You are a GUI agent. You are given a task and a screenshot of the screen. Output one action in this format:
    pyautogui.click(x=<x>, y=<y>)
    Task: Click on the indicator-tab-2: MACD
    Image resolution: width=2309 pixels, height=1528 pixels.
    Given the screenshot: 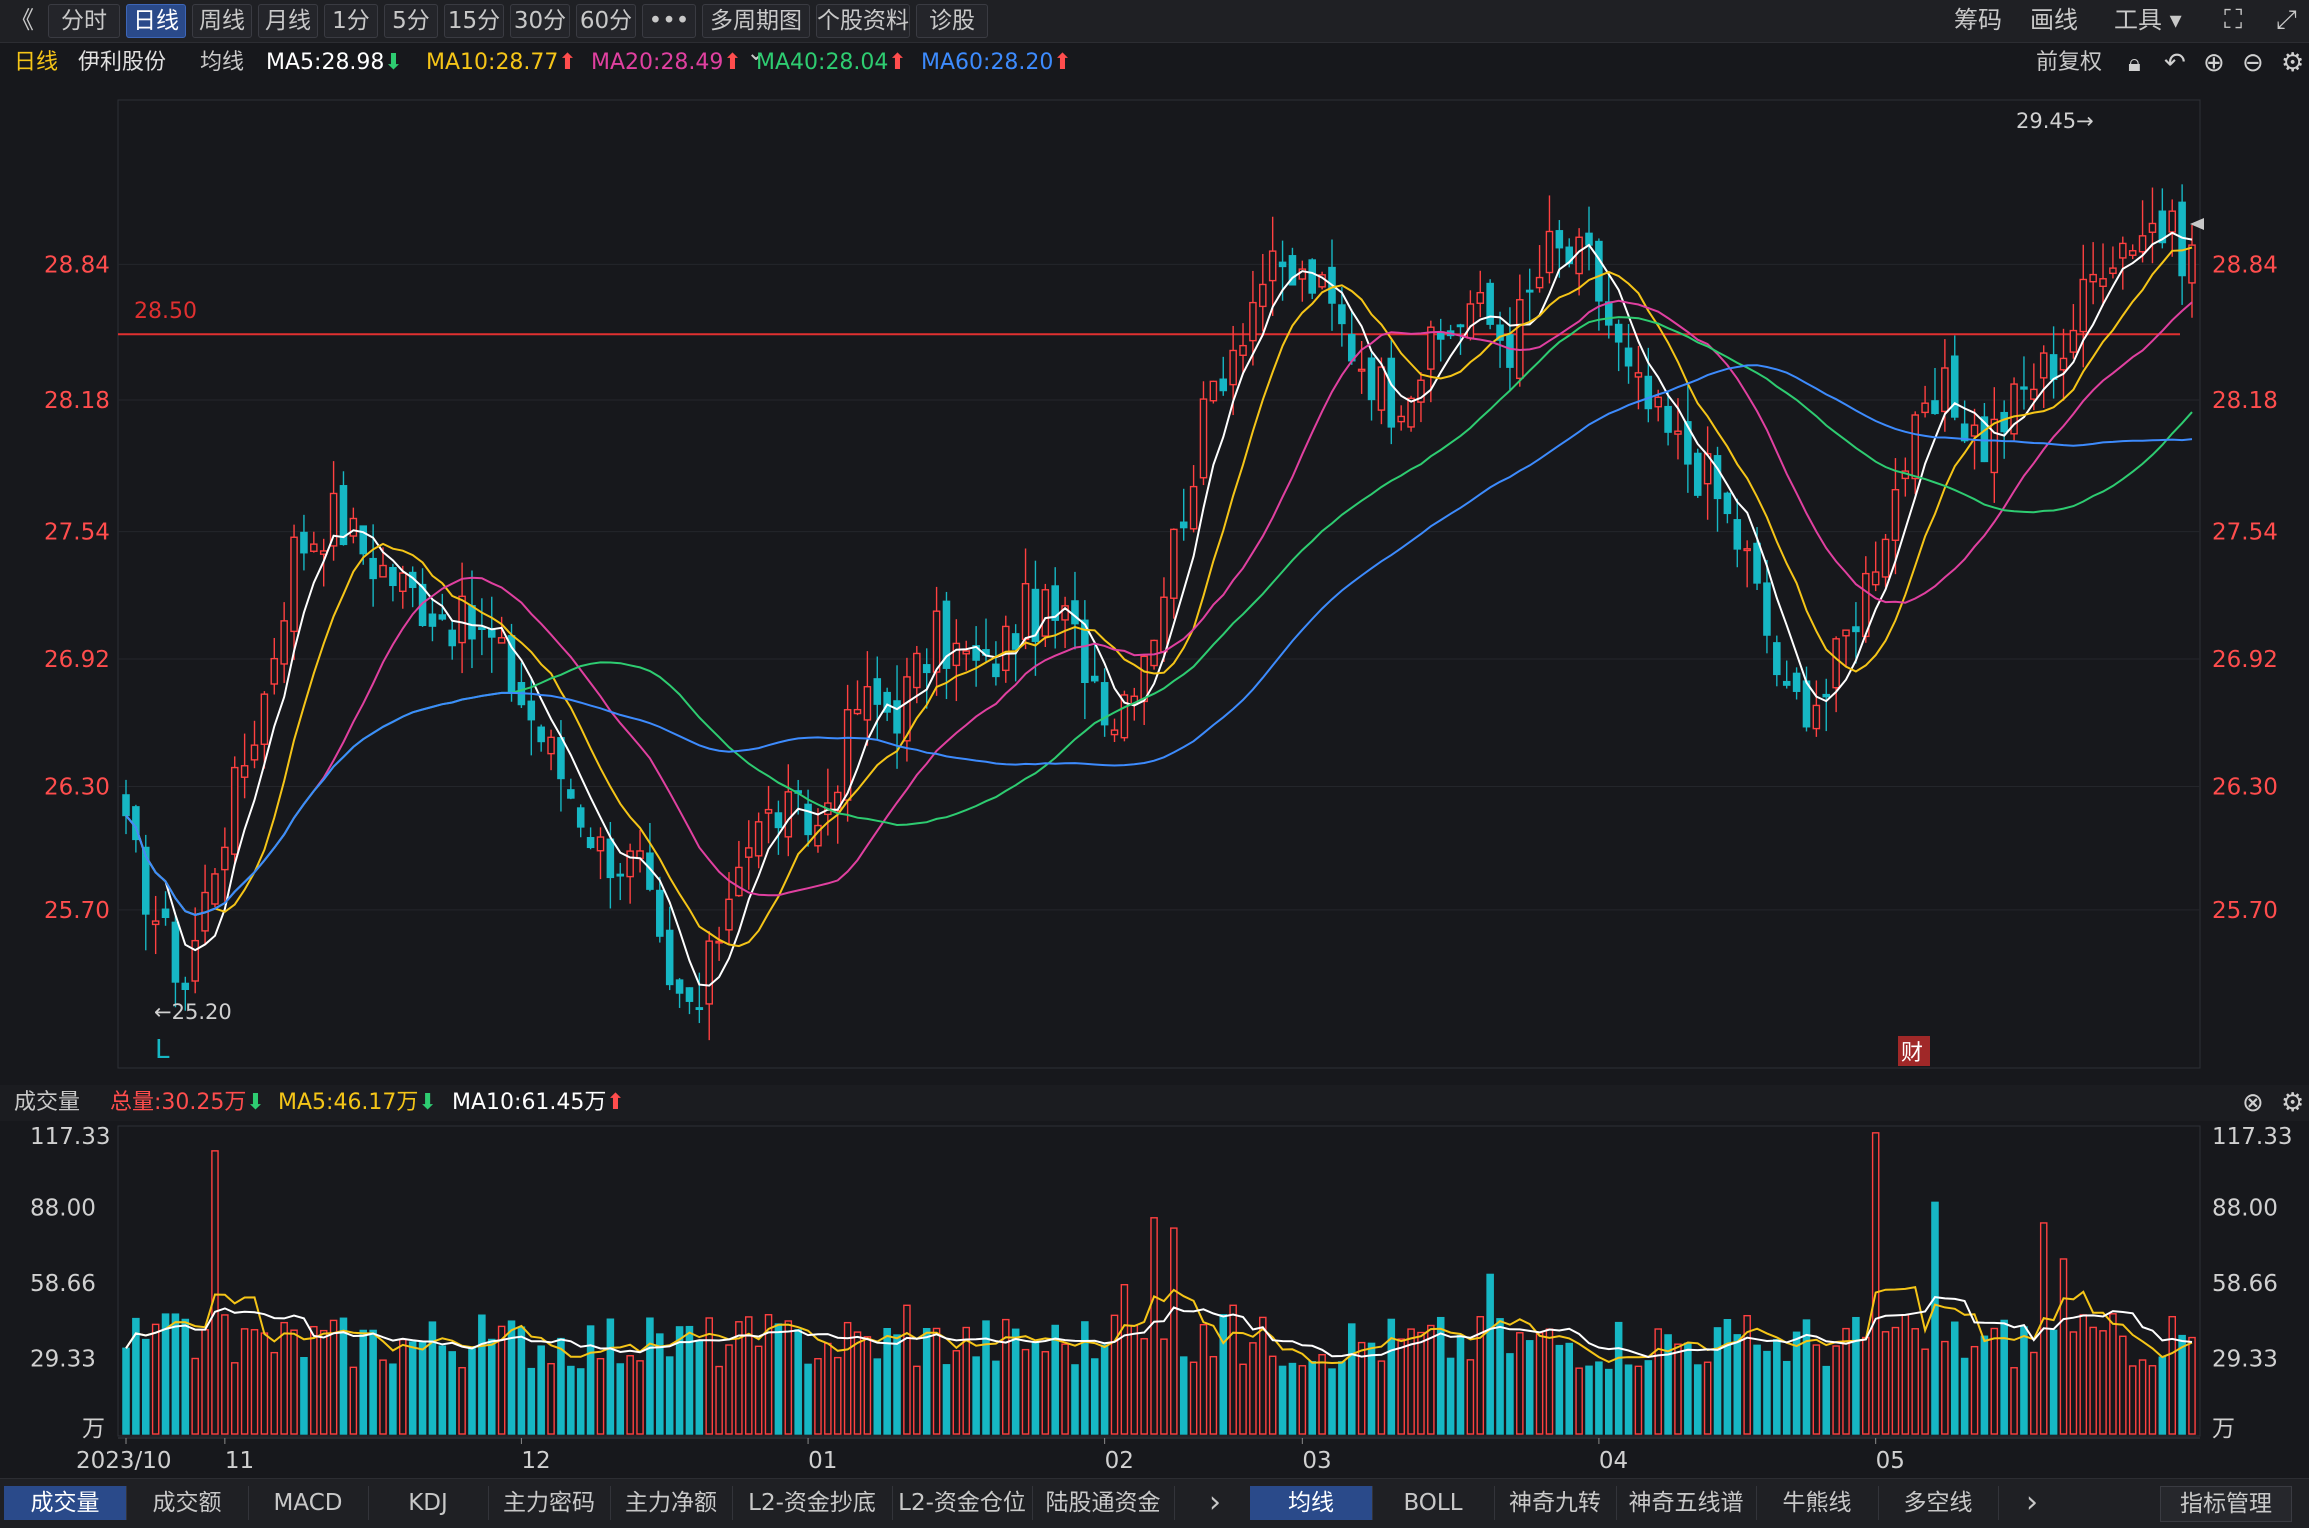 What is the action you would take?
    pyautogui.click(x=308, y=1503)
    